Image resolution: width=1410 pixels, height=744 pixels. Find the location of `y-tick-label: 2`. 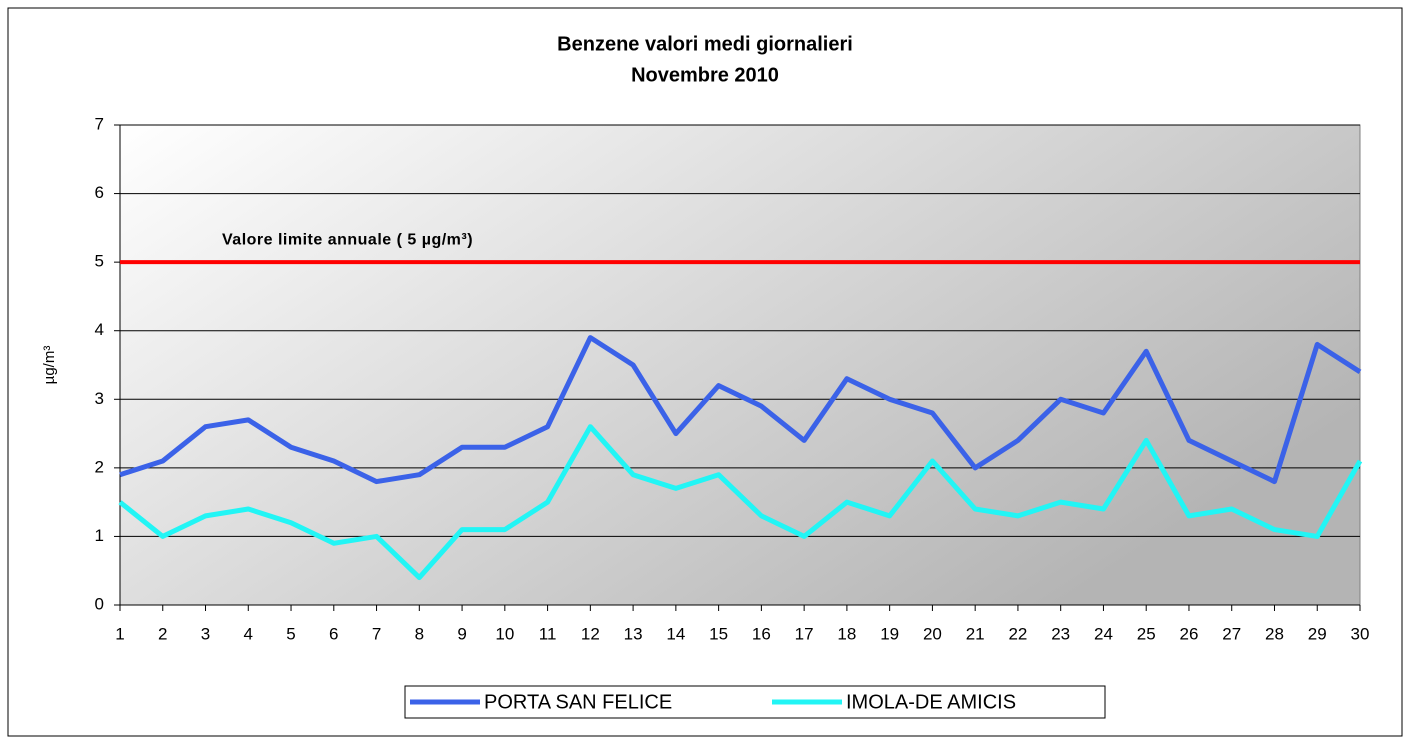

y-tick-label: 2 is located at coordinates (99, 466).